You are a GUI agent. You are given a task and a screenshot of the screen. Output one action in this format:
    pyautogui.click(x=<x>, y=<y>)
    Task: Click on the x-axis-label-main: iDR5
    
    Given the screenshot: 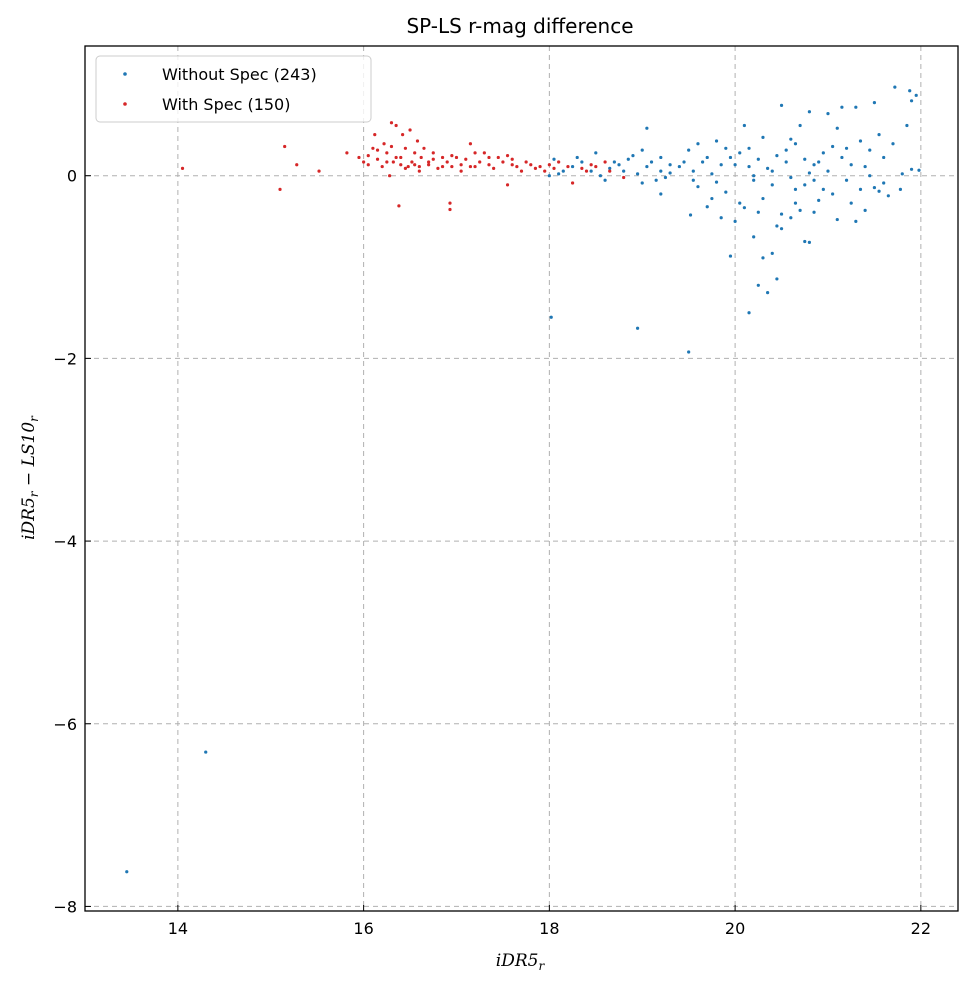 What is the action you would take?
    pyautogui.click(x=517, y=961)
    